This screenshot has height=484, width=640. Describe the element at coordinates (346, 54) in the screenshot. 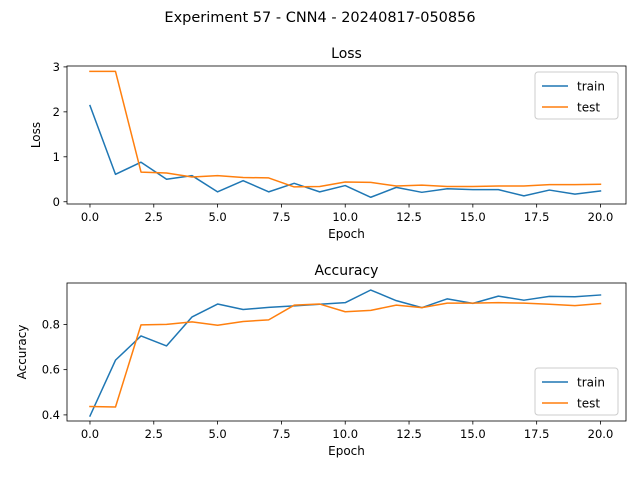

I see `loss-chart-title: Loss` at that location.